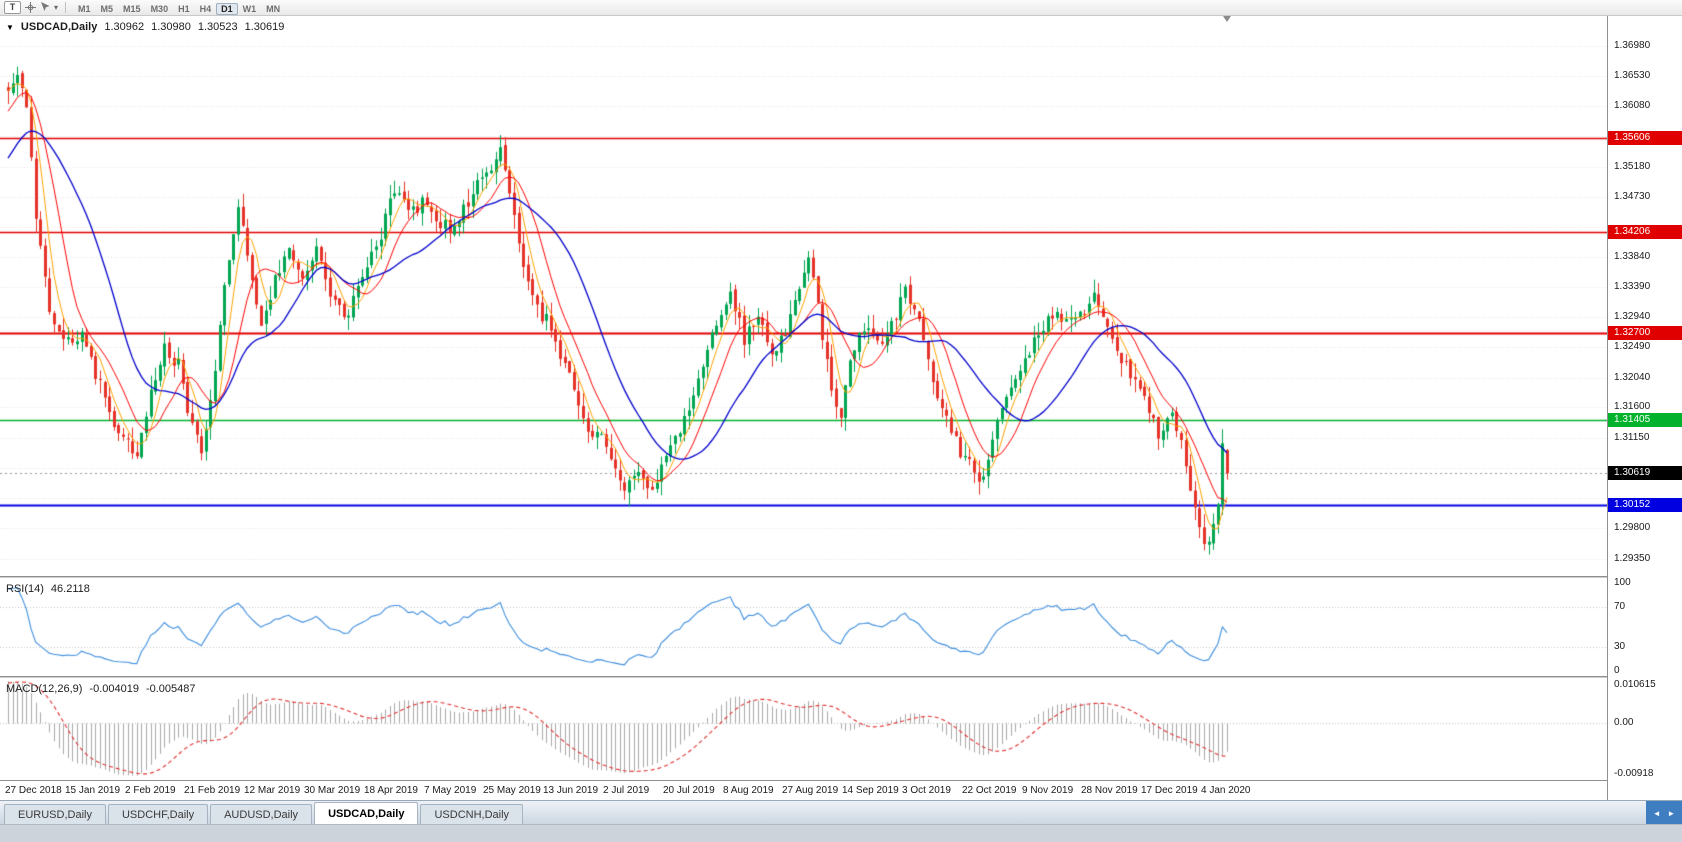 The width and height of the screenshot is (1682, 842). Describe the element at coordinates (107, 8) in the screenshot. I see `timeframe-m5-button: M5` at that location.